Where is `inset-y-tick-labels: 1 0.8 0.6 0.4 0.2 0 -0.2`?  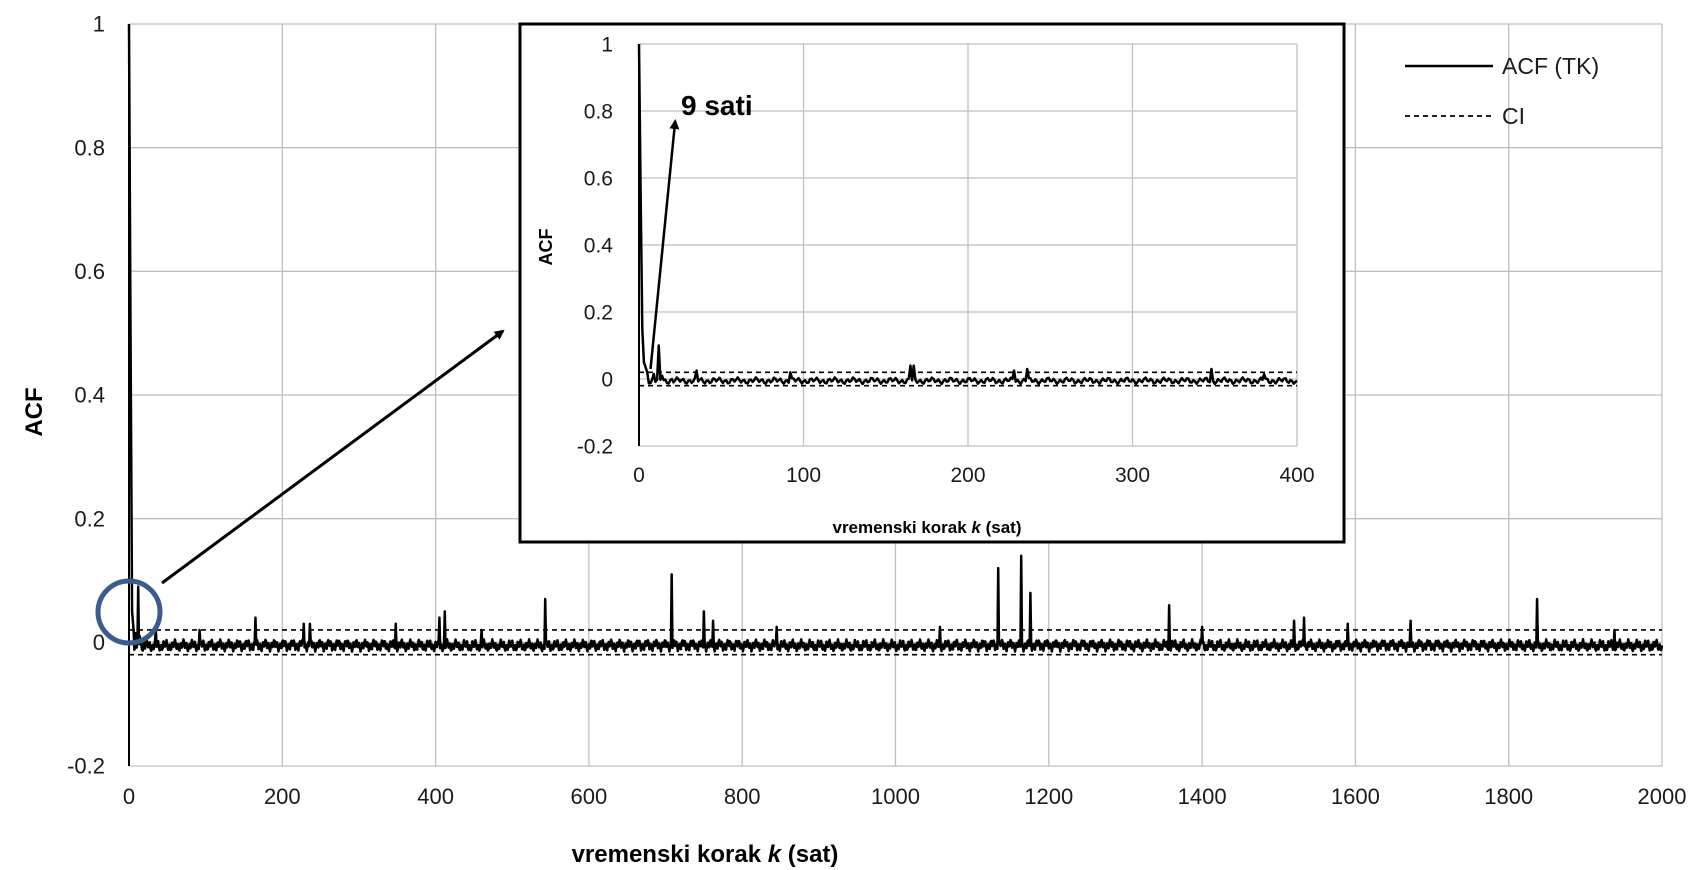
inset-y-tick-labels: 1 0.8 0.6 0.4 0.2 0 -0.2 is located at coordinates (595, 245).